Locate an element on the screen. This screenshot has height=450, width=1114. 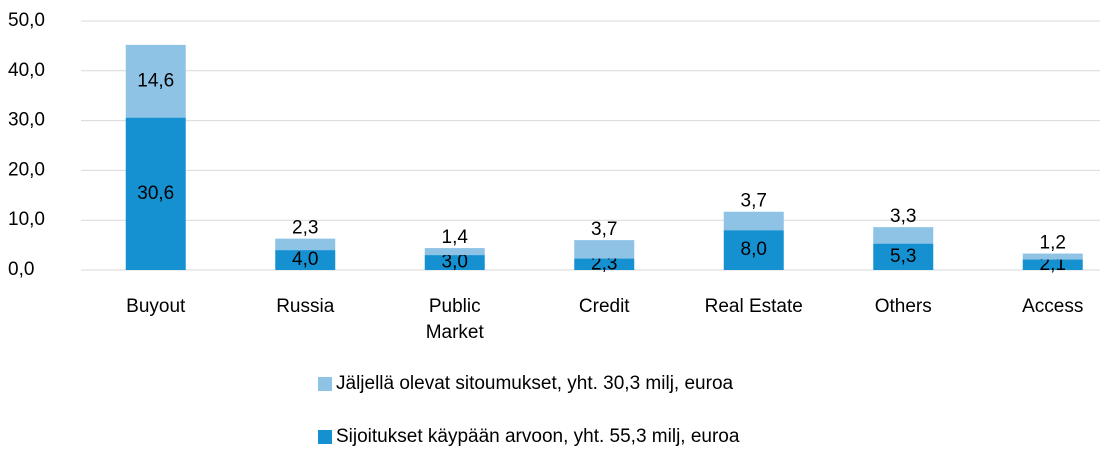
x-tick-label: Russia is located at coordinates (305, 306).